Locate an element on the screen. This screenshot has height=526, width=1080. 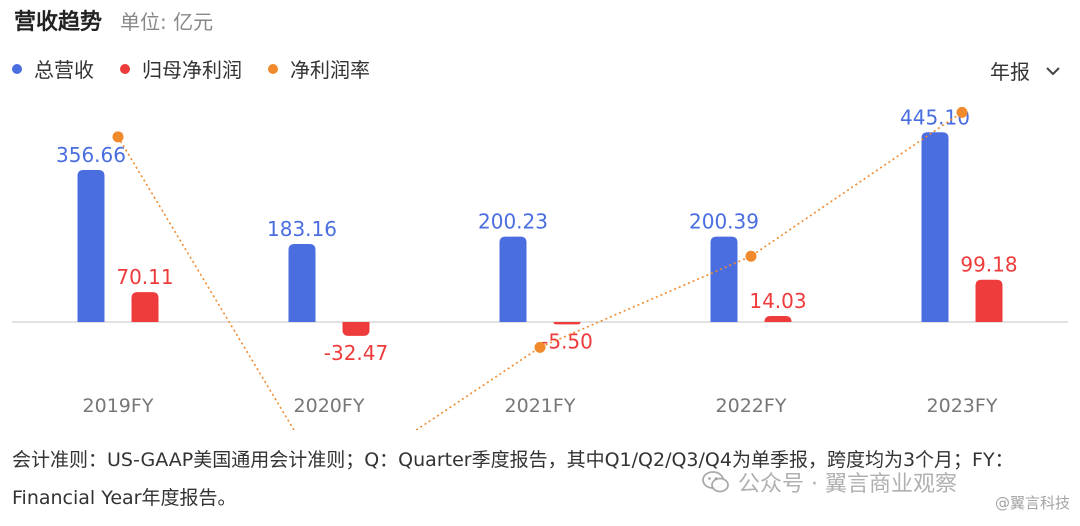
legend-item-revenue: 总营收 is located at coordinates (53, 68).